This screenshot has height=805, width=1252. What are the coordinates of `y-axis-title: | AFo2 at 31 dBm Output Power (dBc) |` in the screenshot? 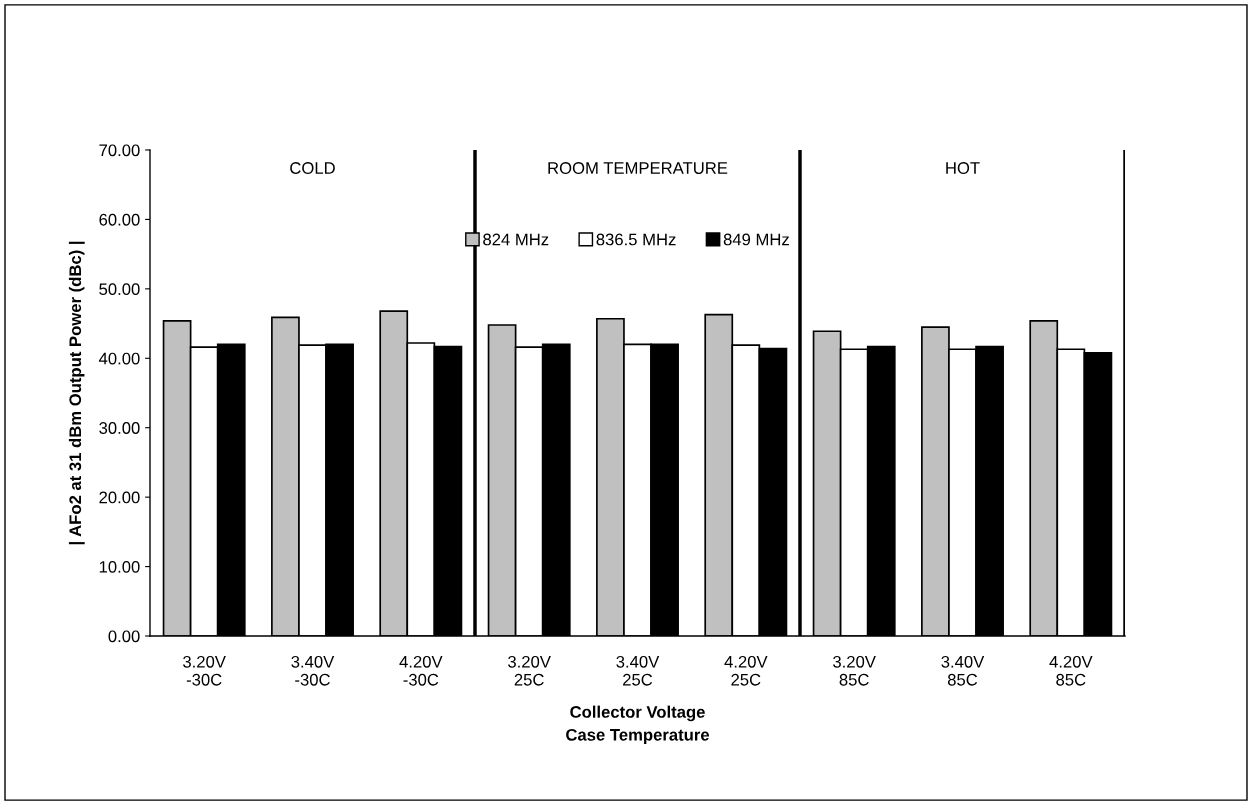 It's located at (76, 393).